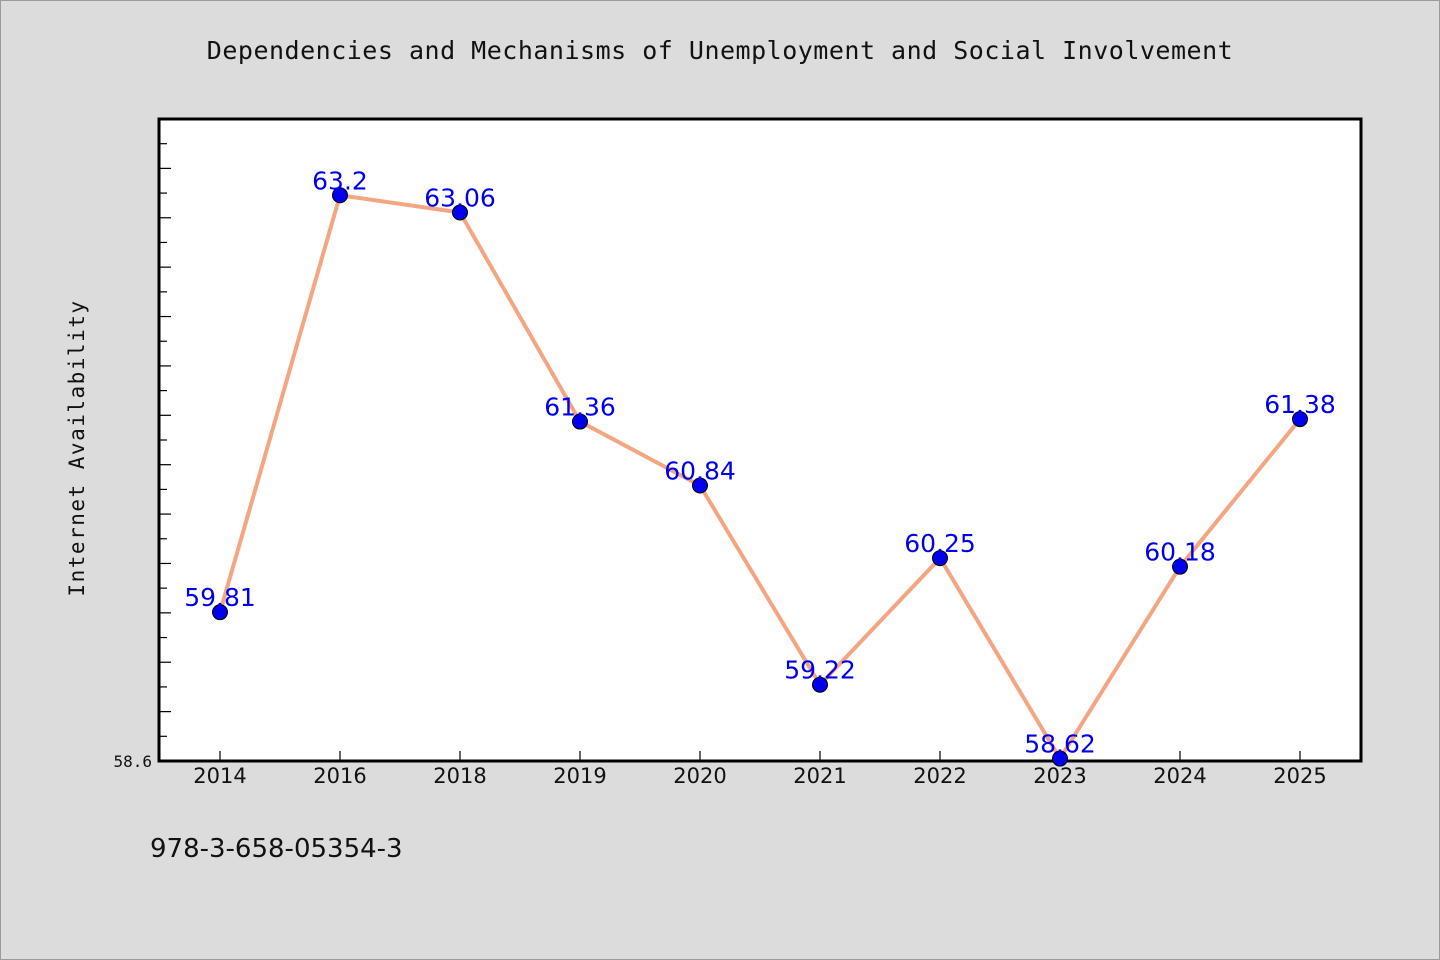 Image resolution: width=1440 pixels, height=960 pixels. What do you see at coordinates (700, 471) in the screenshot?
I see `data-label: 60.84` at bounding box center [700, 471].